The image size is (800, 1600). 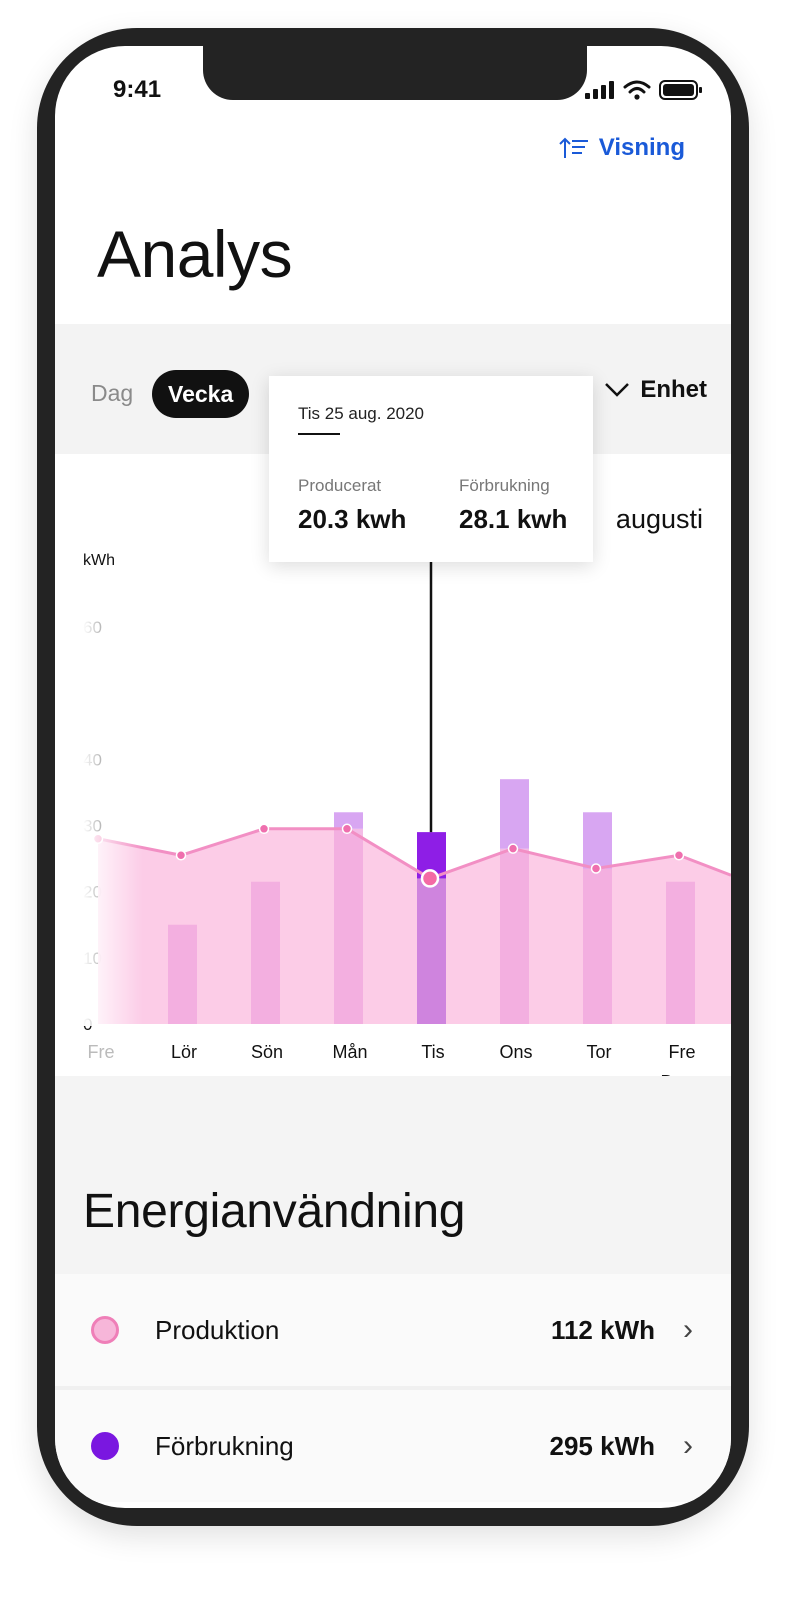 I want to click on period-tab-week: Vecka, so click(x=201, y=394).